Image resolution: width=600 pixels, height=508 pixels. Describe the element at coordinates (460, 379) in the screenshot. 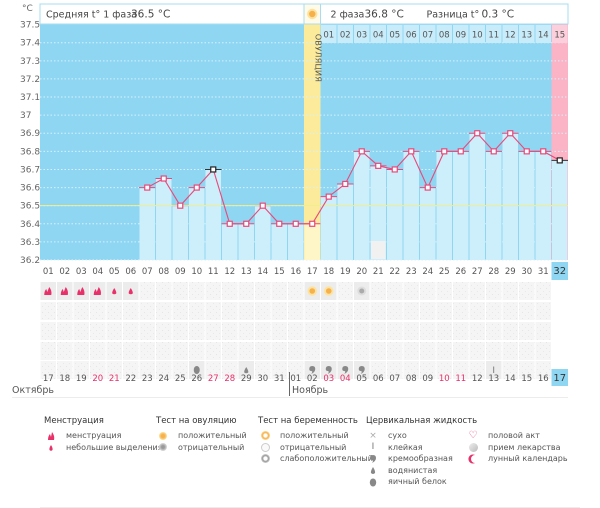

I see `calendar-date-label: 11` at that location.